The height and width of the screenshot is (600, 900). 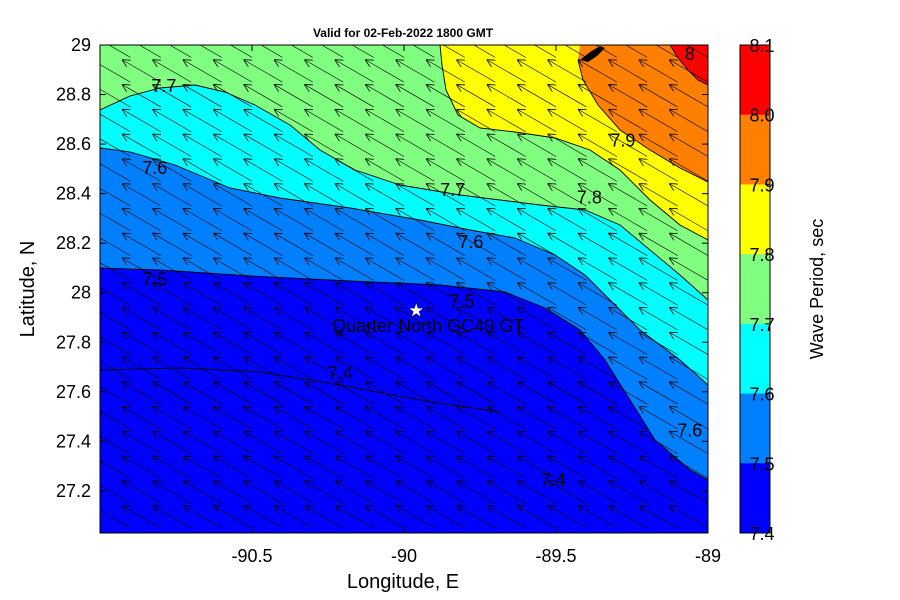 I want to click on contour-label-7: 7.8, so click(x=589, y=198).